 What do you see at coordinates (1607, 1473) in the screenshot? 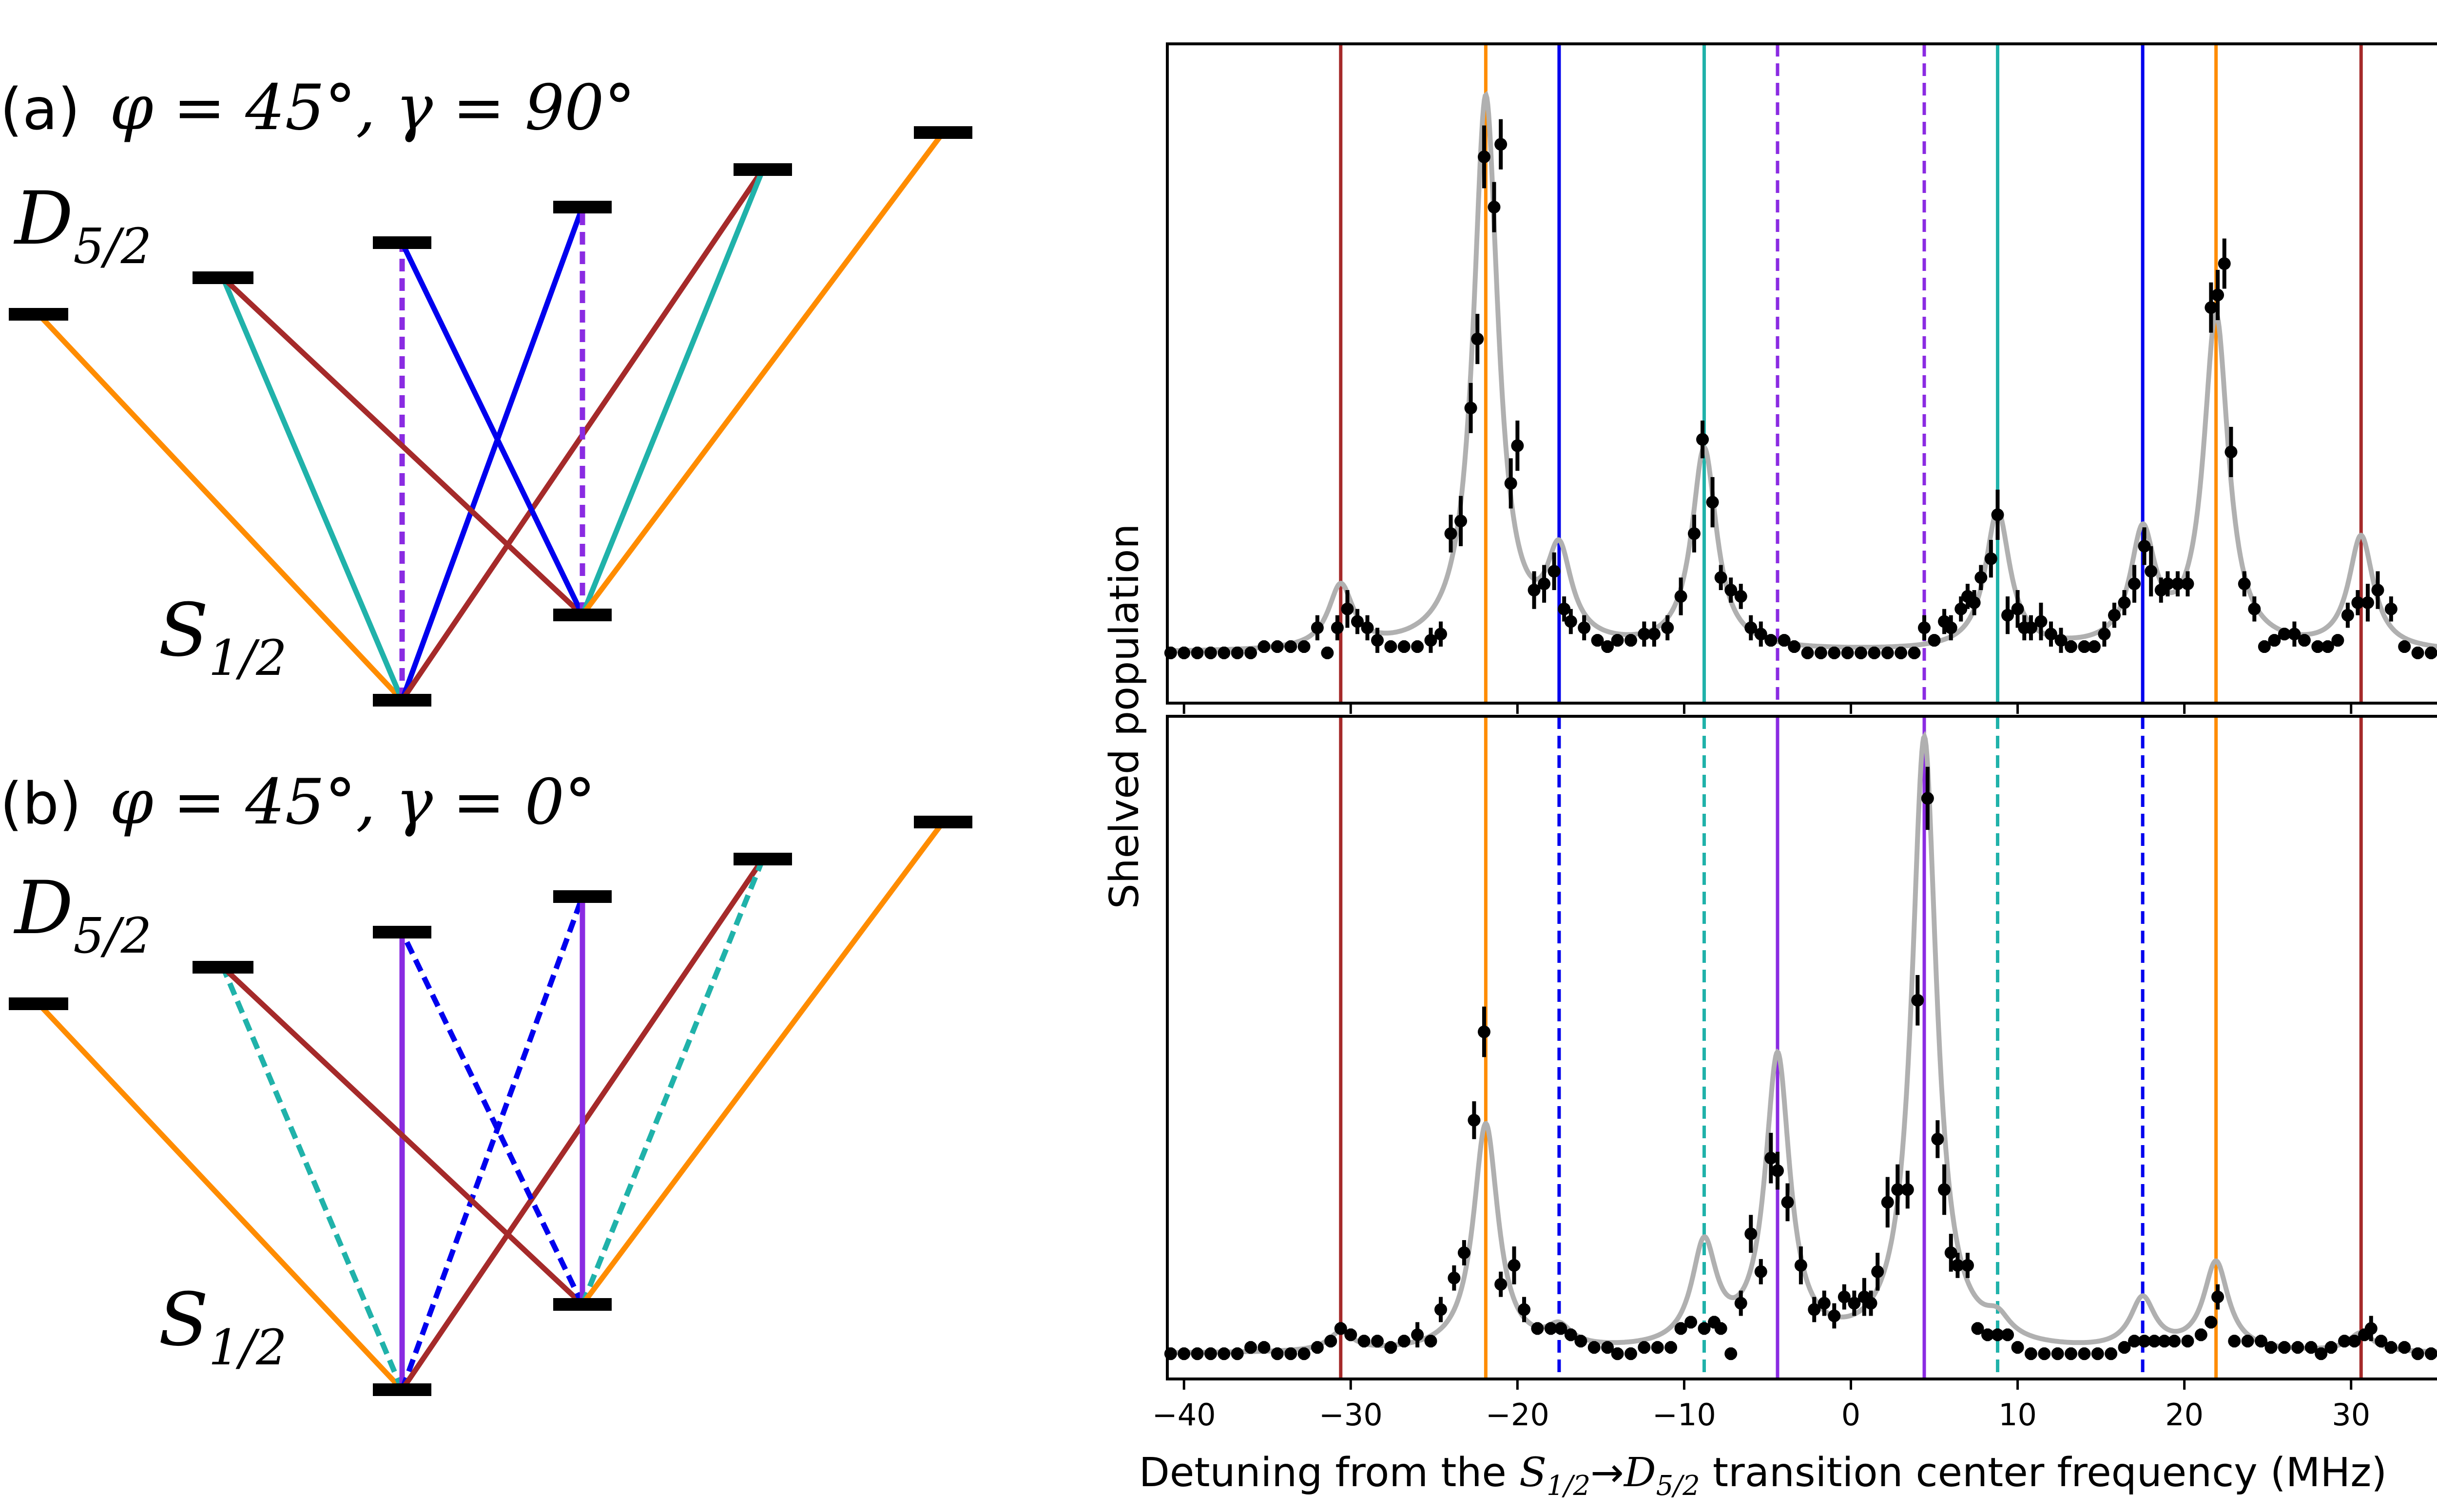
I see `x-axis-label-arrow: →` at bounding box center [1607, 1473].